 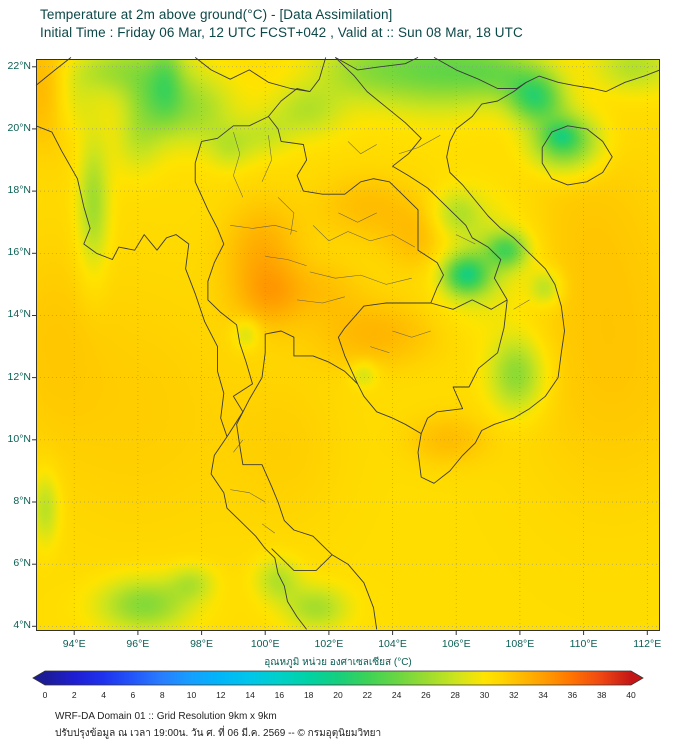 What do you see at coordinates (19, 65) in the screenshot?
I see `y-axis-tick-label: 22°N` at bounding box center [19, 65].